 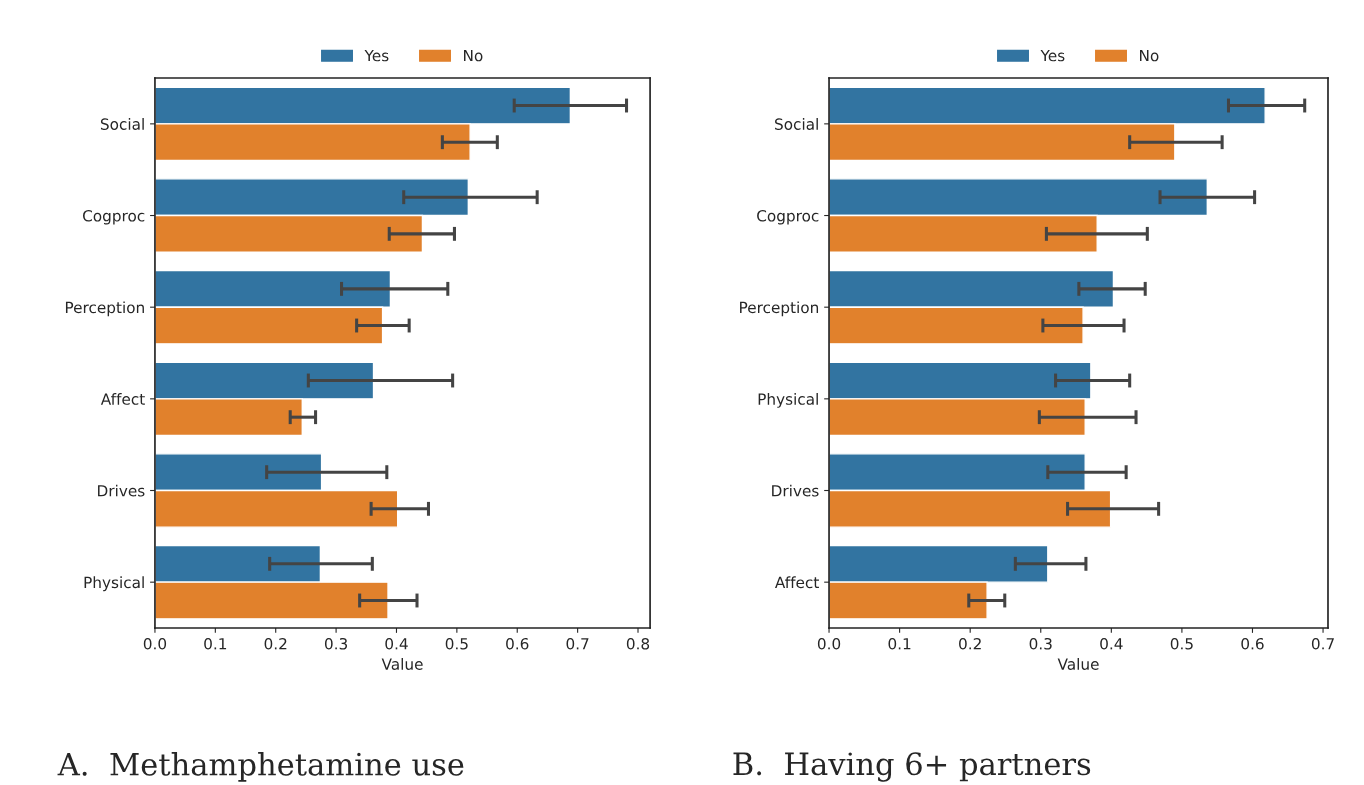 I want to click on text: B. Having 6+ partners, so click(x=912, y=767).